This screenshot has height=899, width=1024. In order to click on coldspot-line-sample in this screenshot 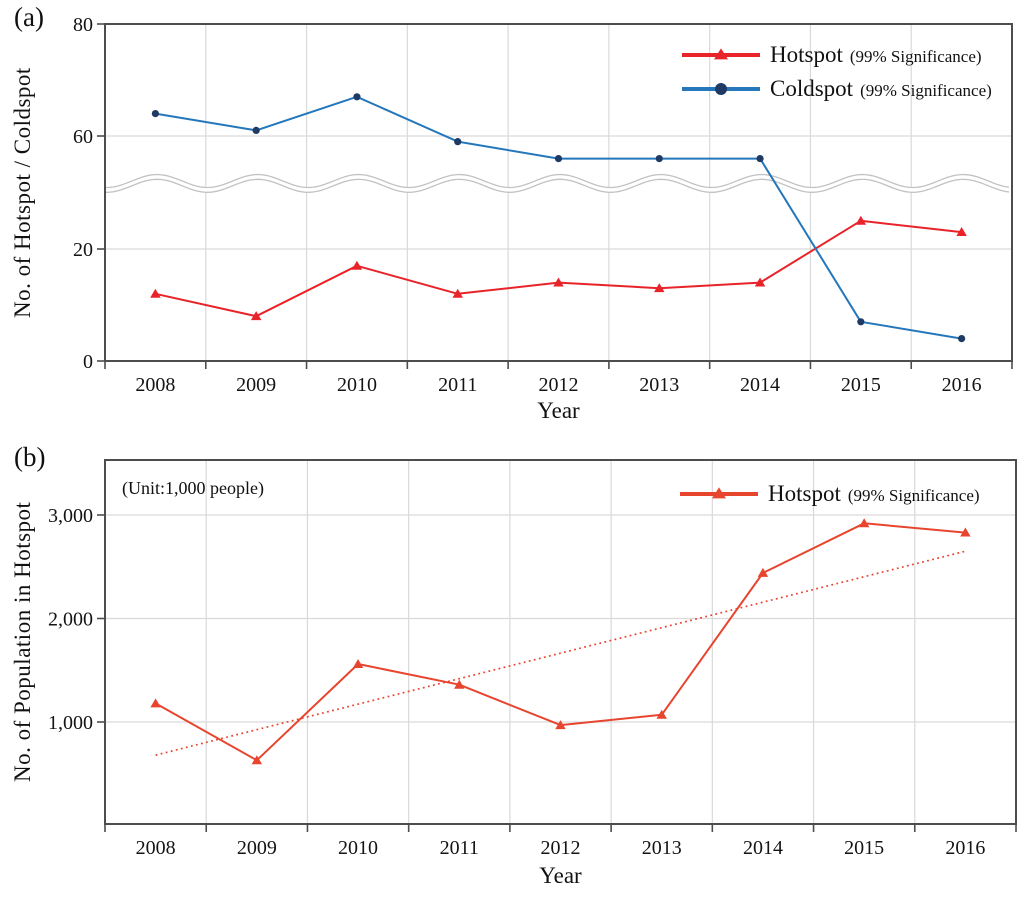, I will do `click(721, 89)`.